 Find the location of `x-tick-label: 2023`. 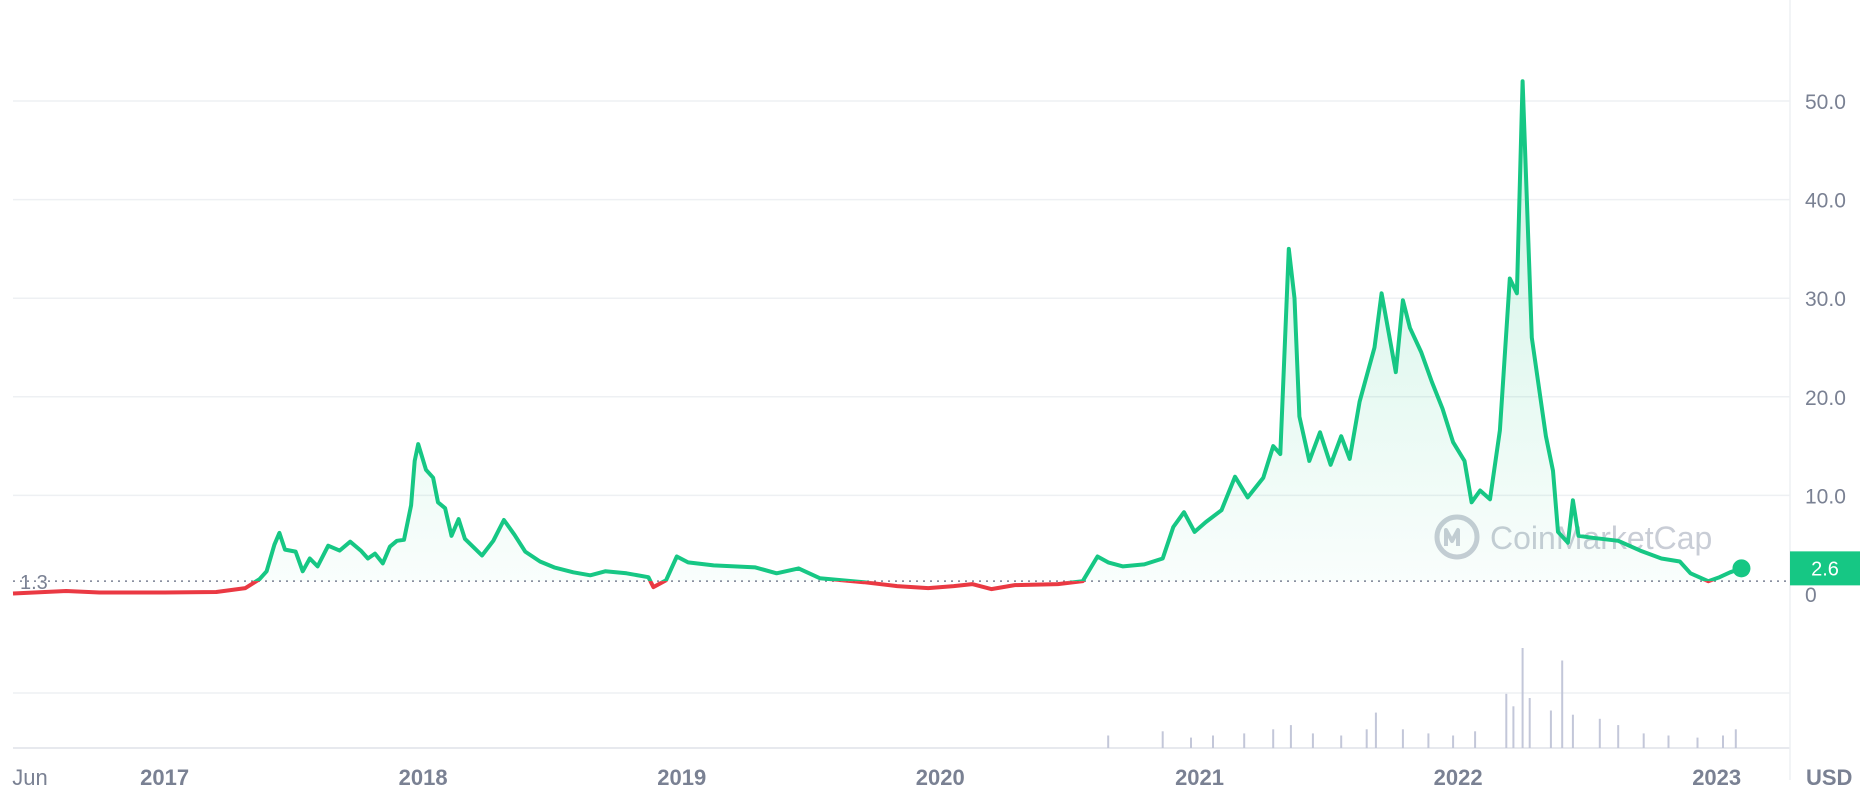

x-tick-label: 2023 is located at coordinates (1716, 777).